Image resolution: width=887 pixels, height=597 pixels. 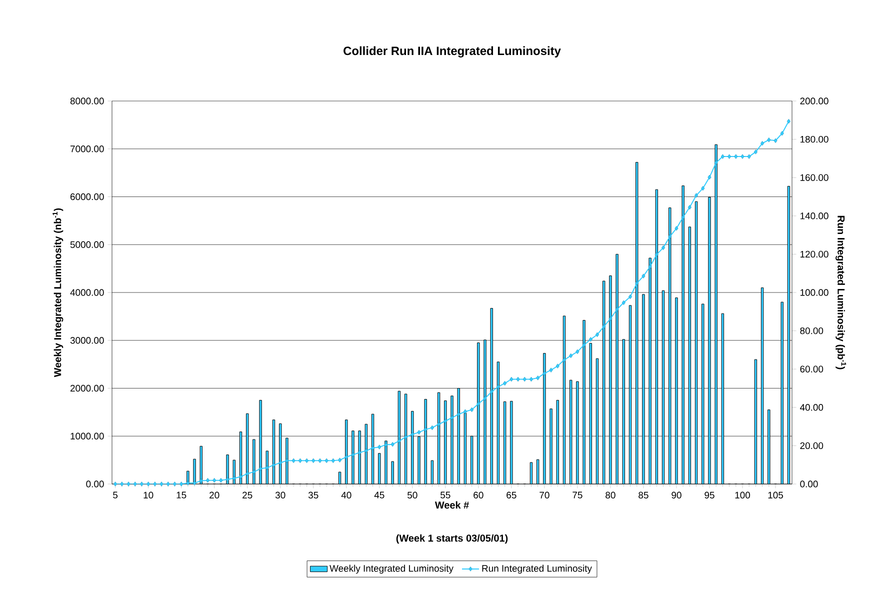 I want to click on y2-tick-label: 0.00, so click(x=809, y=484).